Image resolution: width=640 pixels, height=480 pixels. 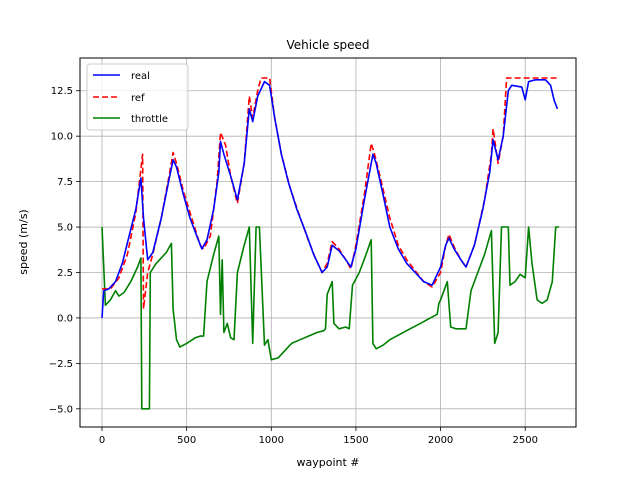 I want to click on y-tick-label: 5.0, so click(x=65, y=228).